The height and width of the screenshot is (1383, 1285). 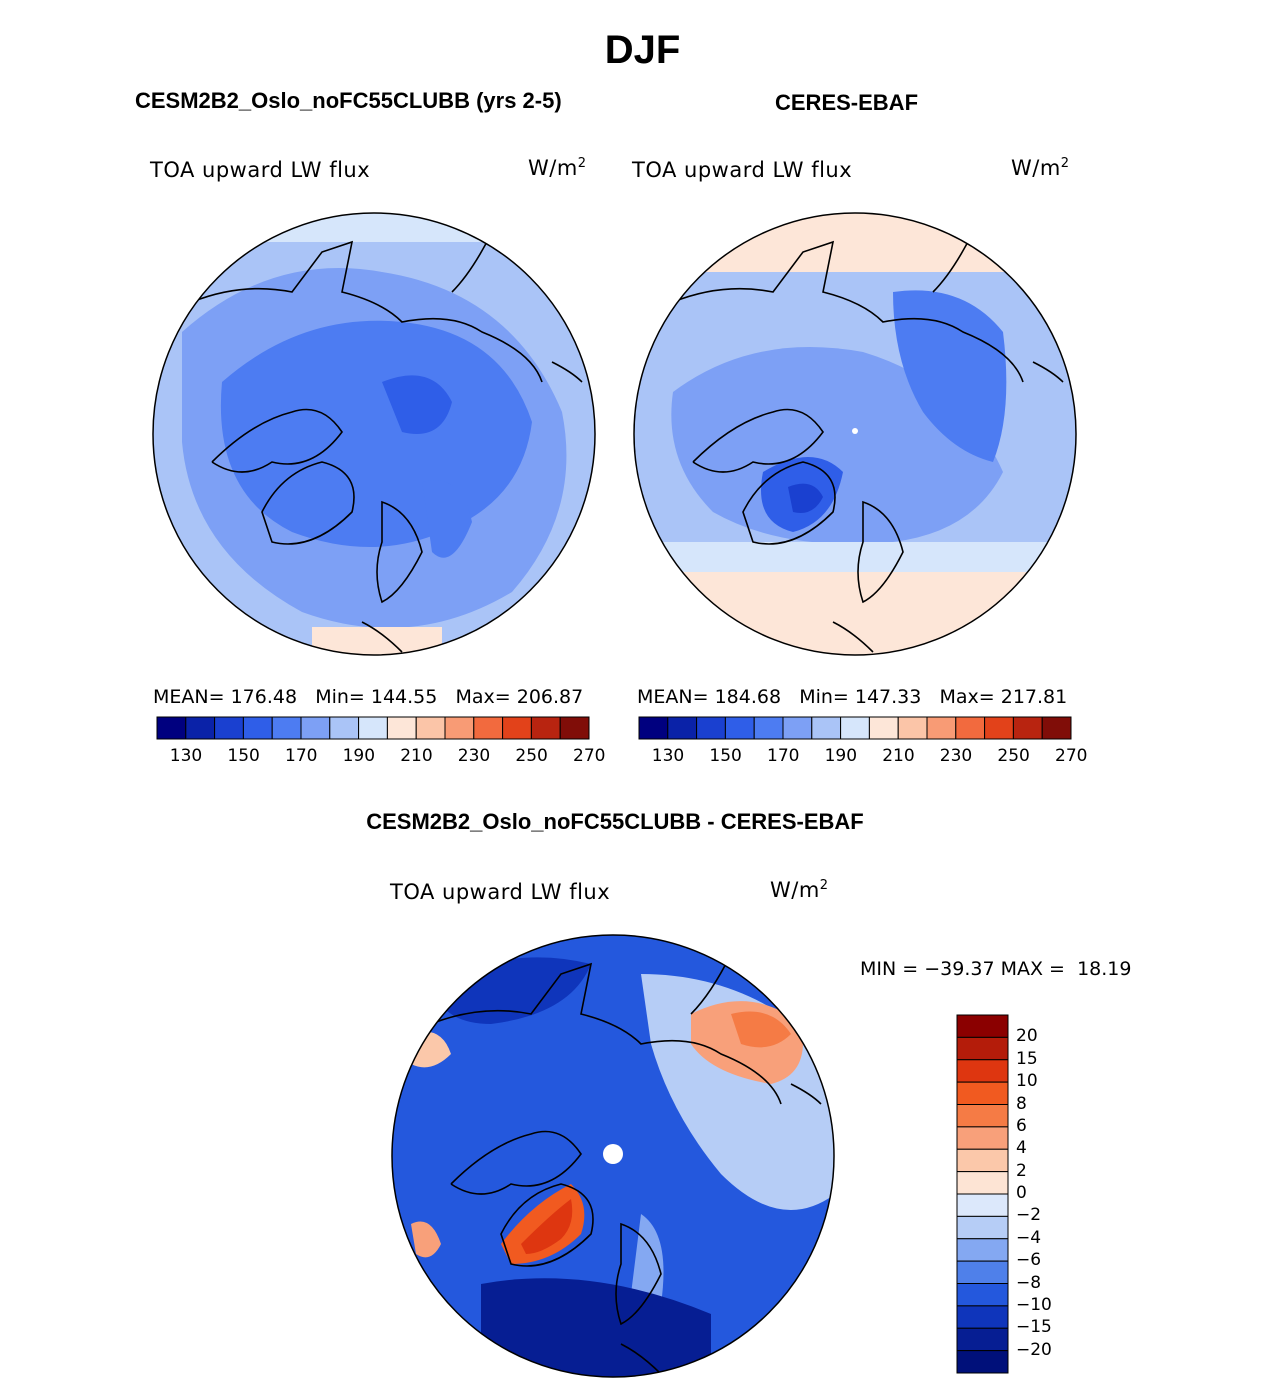 What do you see at coordinates (426, 1239) in the screenshot?
I see `diff-field-warm-southwest` at bounding box center [426, 1239].